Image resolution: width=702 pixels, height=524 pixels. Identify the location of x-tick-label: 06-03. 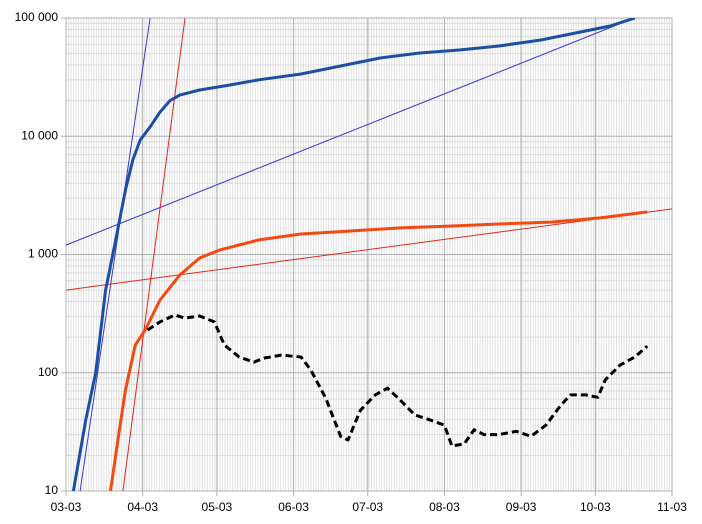
(293, 507).